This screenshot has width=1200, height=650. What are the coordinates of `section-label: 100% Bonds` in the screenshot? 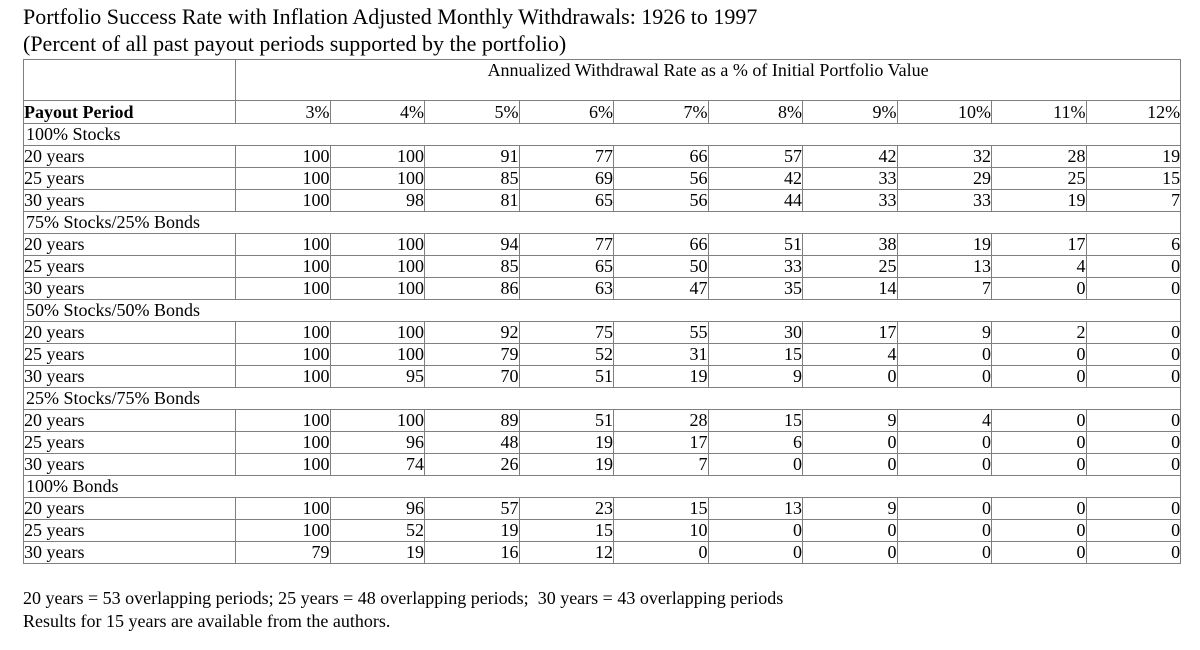 It's located at (602, 486).